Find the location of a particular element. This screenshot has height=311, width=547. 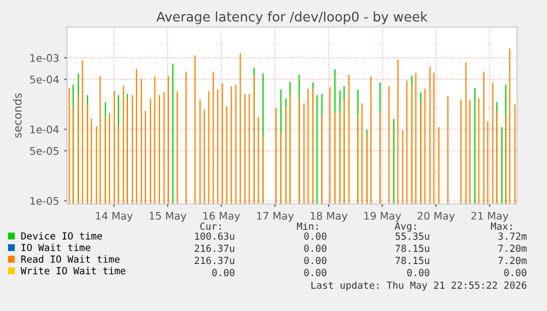

y-axis-title: seconds is located at coordinates (17, 115).